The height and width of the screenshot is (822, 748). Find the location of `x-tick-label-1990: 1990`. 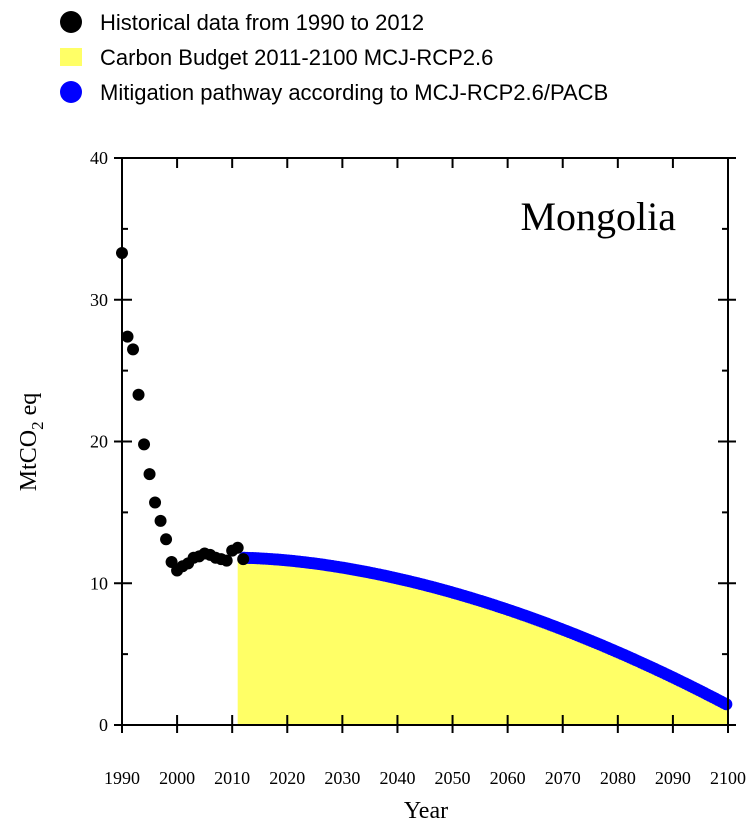

x-tick-label-1990: 1990 is located at coordinates (122, 778).